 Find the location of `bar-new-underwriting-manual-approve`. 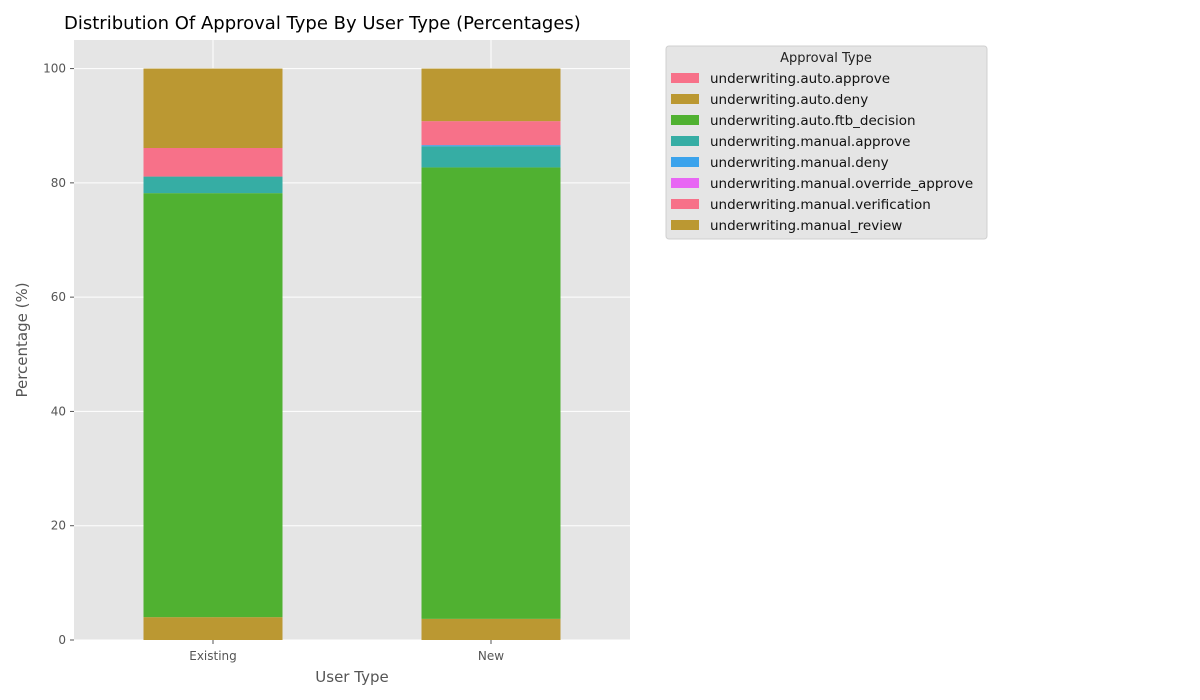

bar-new-underwriting-manual-approve is located at coordinates (491, 157).